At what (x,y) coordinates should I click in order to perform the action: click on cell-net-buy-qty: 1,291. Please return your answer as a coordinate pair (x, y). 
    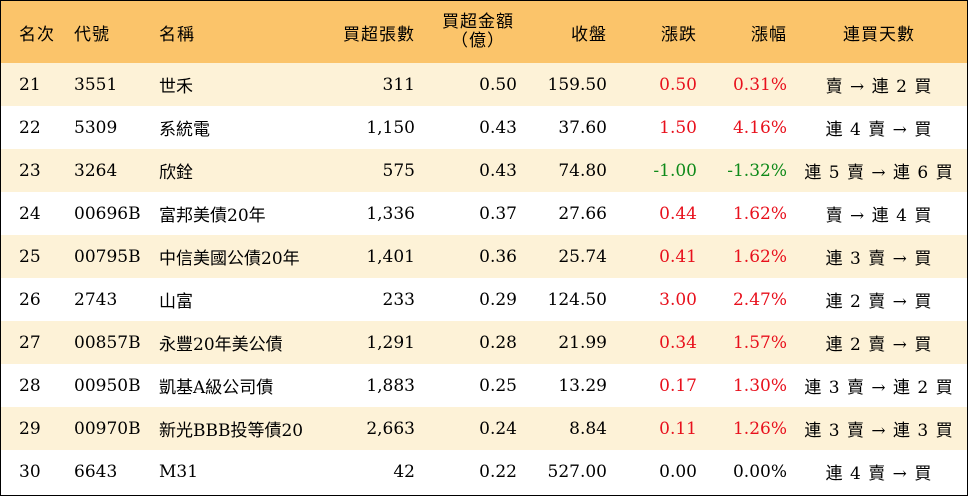
    Looking at the image, I should click on (390, 342).